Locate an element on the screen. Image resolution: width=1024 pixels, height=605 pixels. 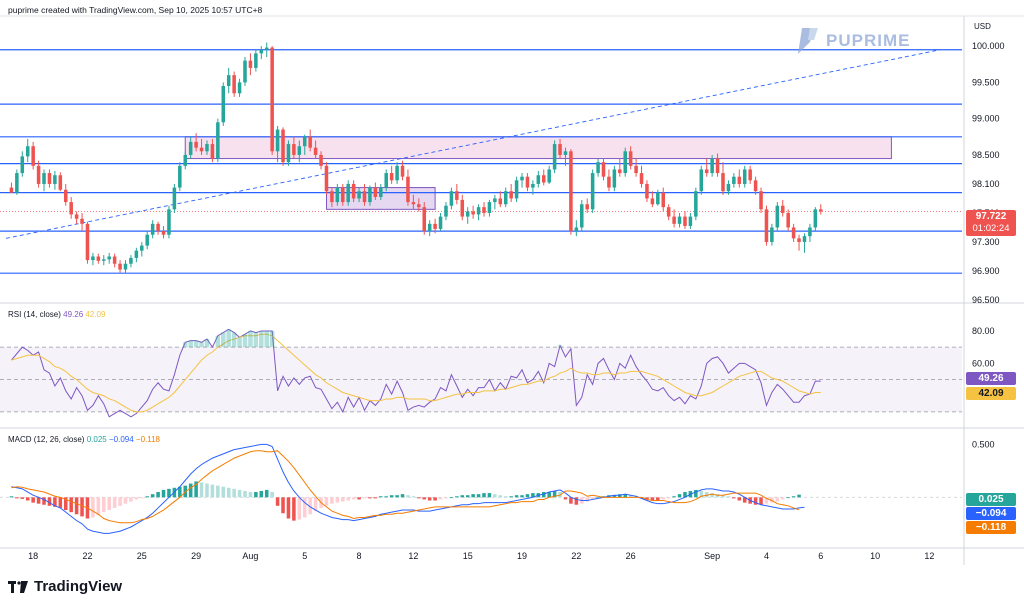
macd-signal-value: −0.118 is located at coordinates (148, 439).